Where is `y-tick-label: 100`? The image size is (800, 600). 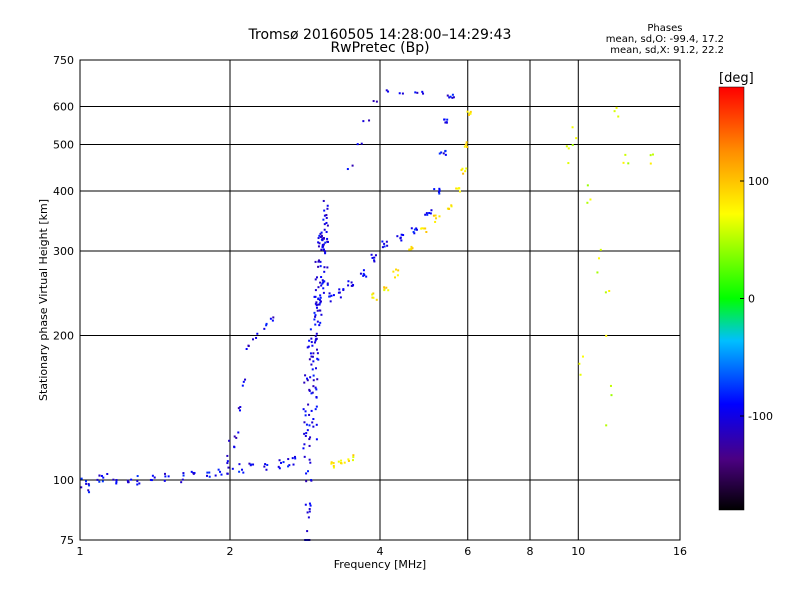
y-tick-label: 100 is located at coordinates (63, 480).